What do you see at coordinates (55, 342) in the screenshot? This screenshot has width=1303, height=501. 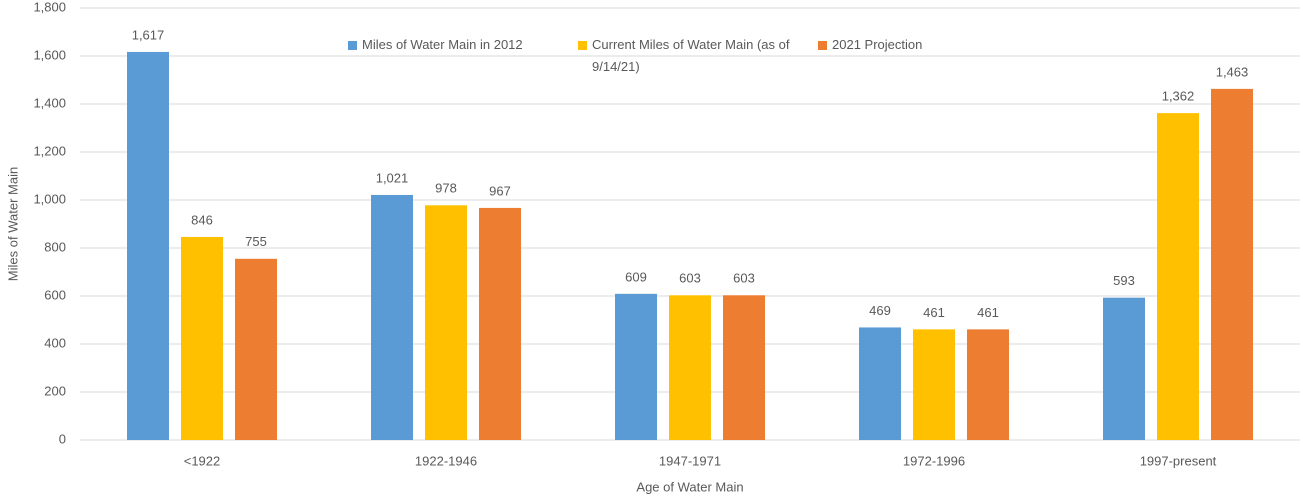 I see `y-tick-label: 400` at bounding box center [55, 342].